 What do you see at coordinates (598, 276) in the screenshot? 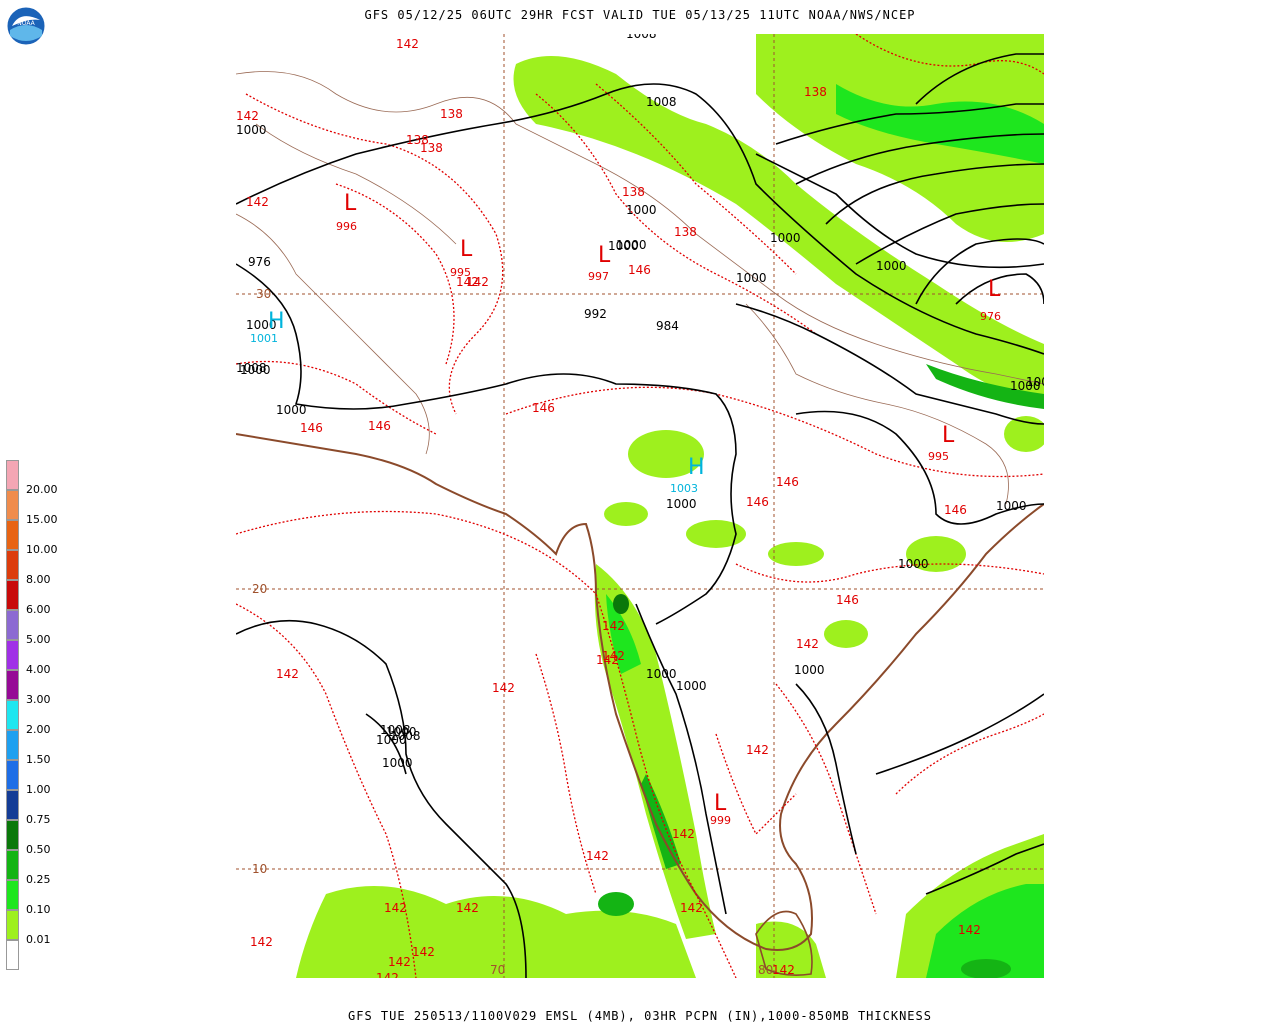
I see `low-pressure-value: 997` at bounding box center [598, 276].